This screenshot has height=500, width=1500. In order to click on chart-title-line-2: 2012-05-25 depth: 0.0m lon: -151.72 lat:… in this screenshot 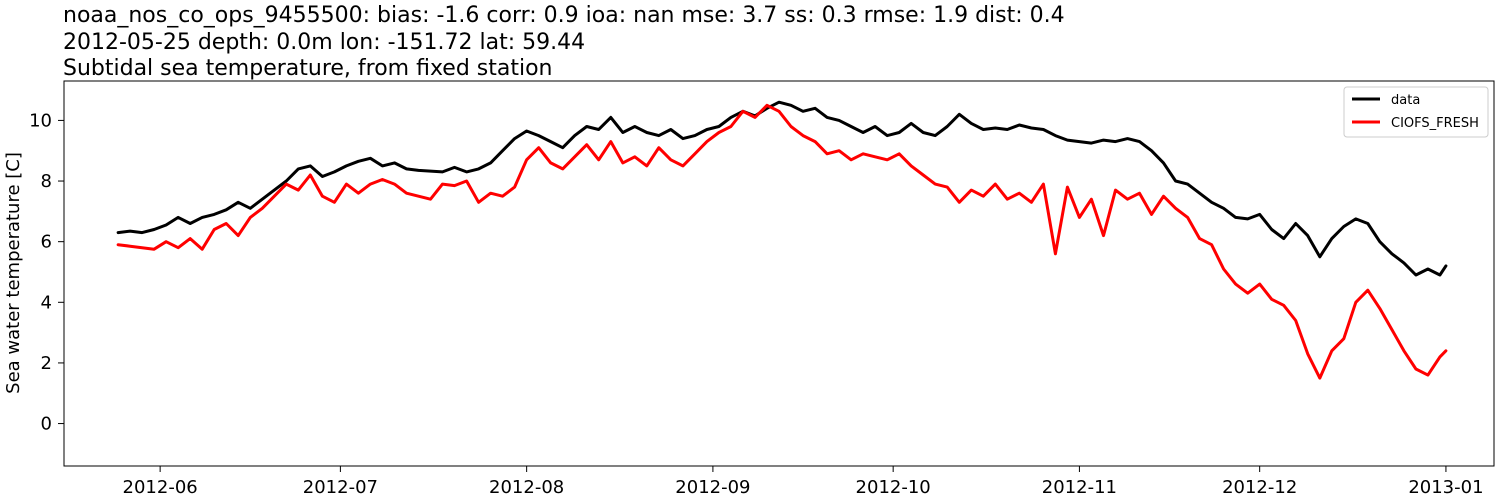, I will do `click(324, 42)`.